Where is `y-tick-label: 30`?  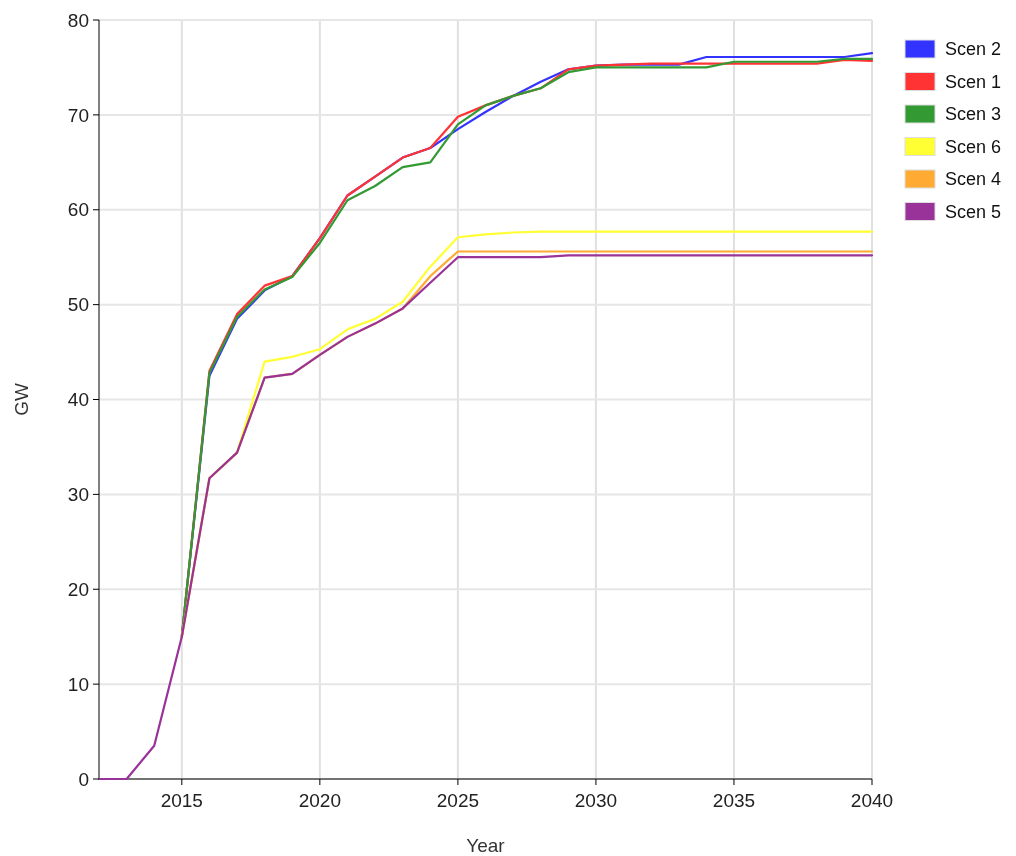 y-tick-label: 30 is located at coordinates (78, 495).